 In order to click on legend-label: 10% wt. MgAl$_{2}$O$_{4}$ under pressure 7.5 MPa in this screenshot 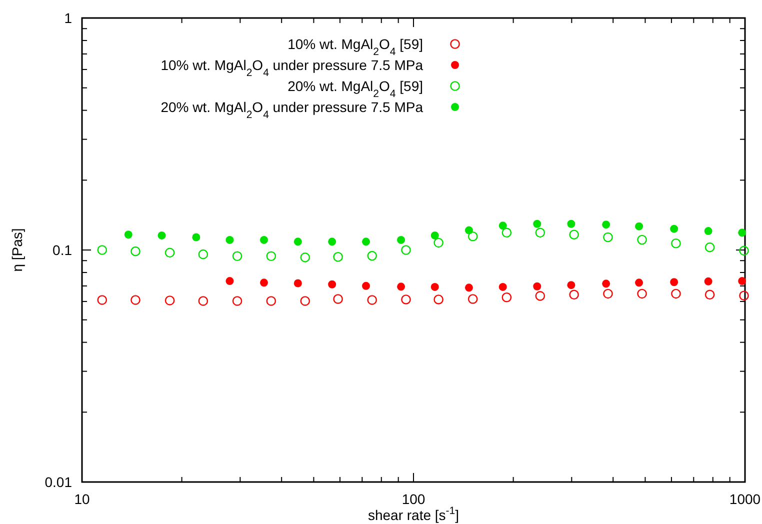, I will do `click(292, 68)`.